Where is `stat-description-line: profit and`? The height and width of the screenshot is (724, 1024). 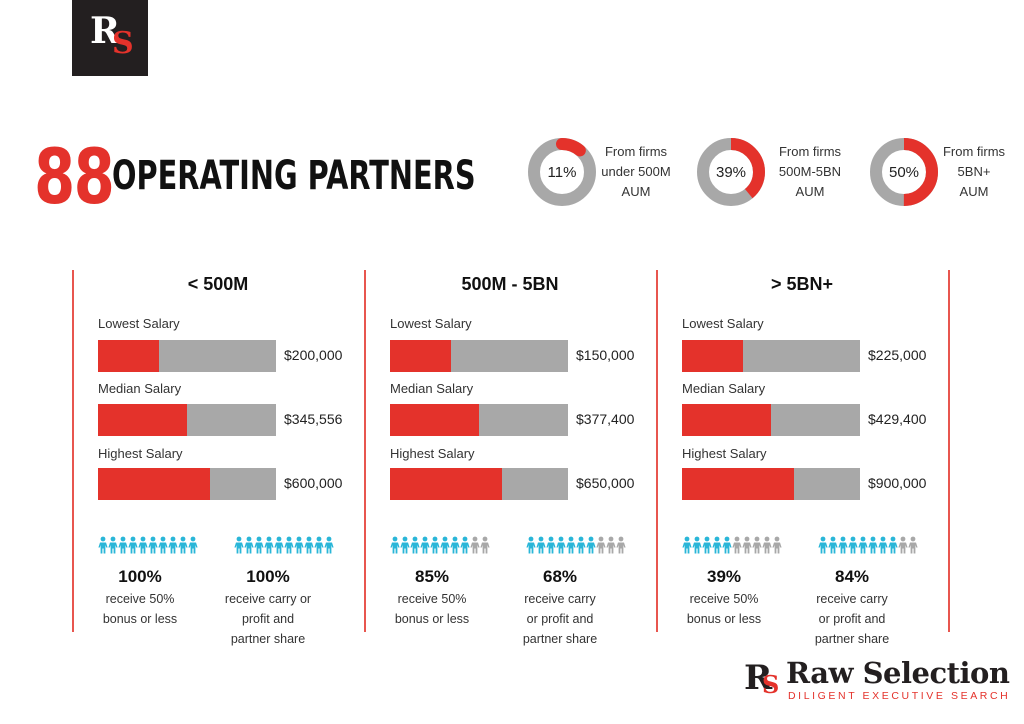
stat-description-line: profit and is located at coordinates (268, 619).